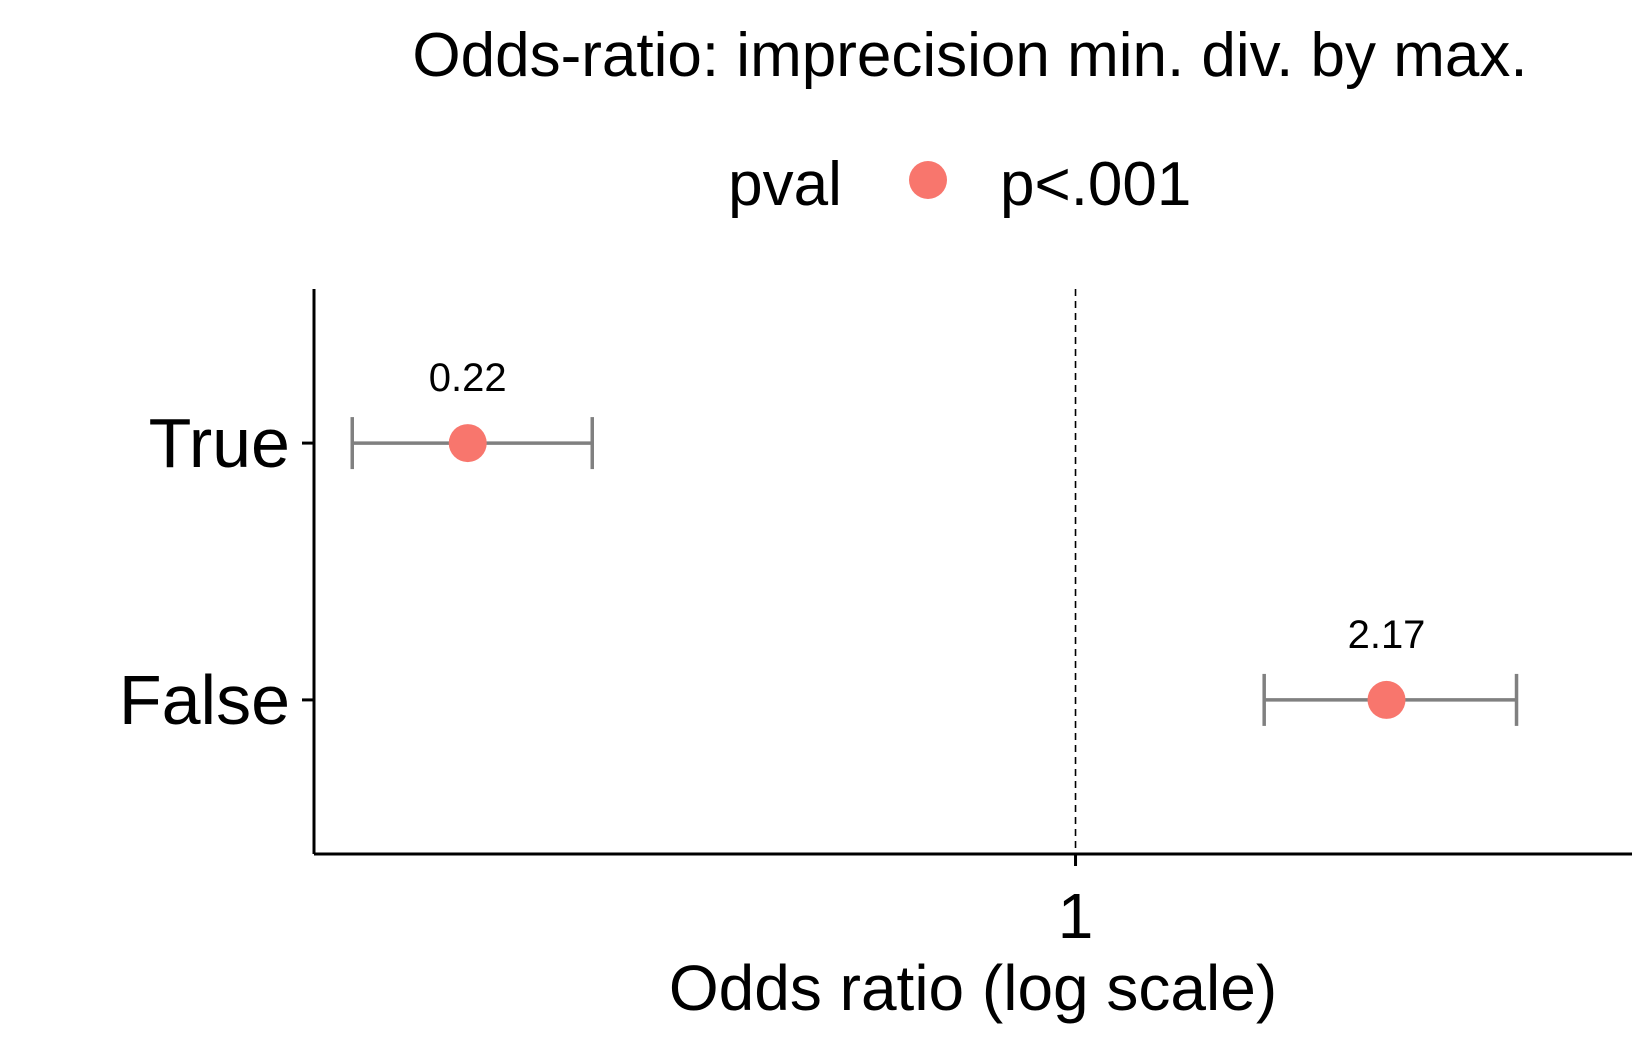 Image resolution: width=1650 pixels, height=1050 pixels. Describe the element at coordinates (1387, 635) in the screenshot. I see `point-label-1: 2.17` at that location.